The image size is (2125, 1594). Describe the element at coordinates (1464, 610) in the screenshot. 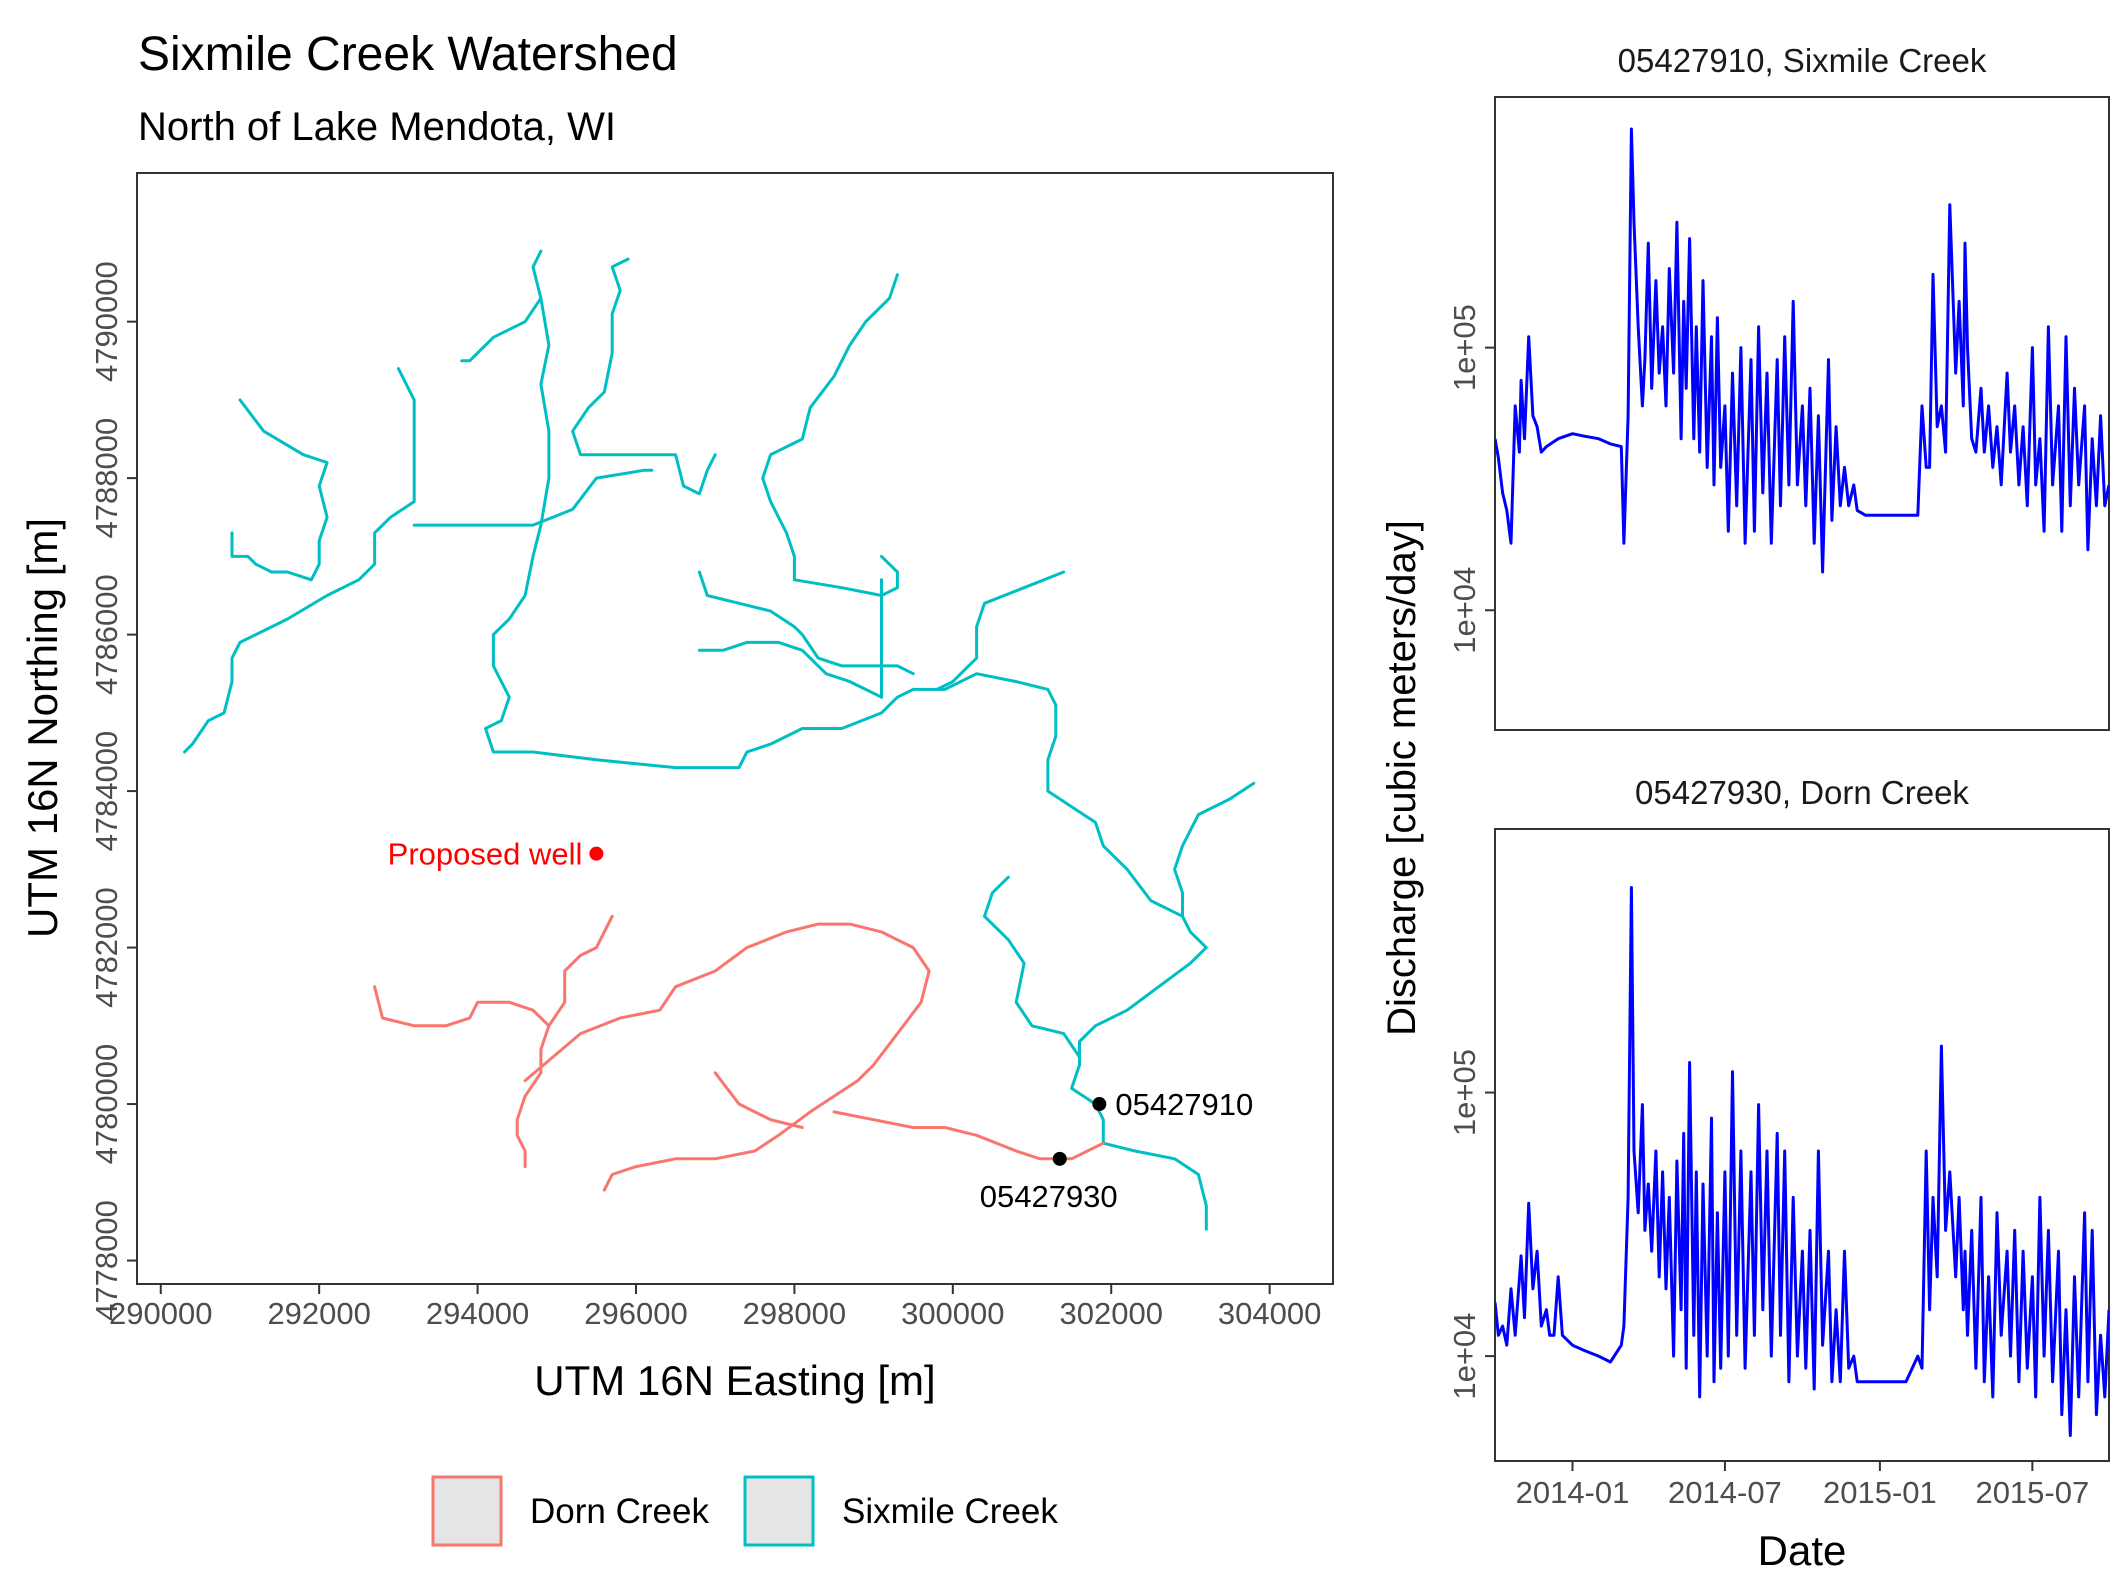

I see `sixmile-y-tick-label: 1e+04` at that location.